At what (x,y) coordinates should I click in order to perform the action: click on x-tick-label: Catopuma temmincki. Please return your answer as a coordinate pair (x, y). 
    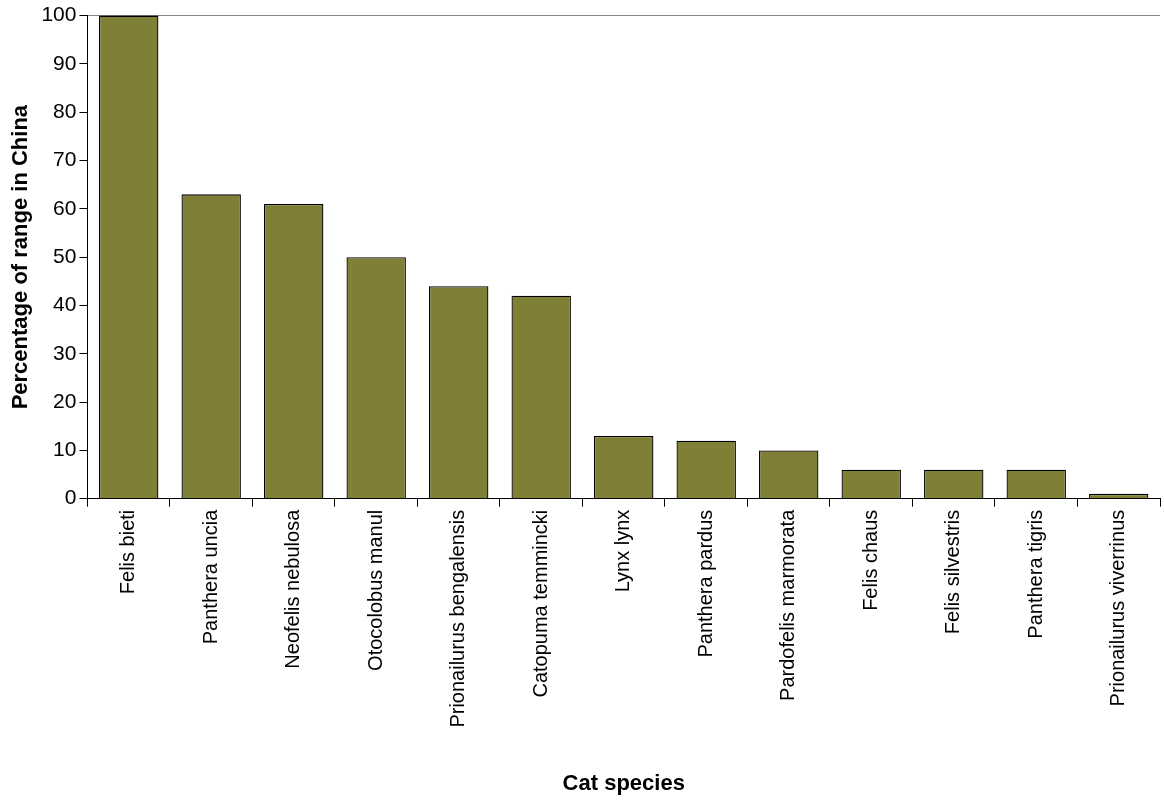
    Looking at the image, I should click on (539, 603).